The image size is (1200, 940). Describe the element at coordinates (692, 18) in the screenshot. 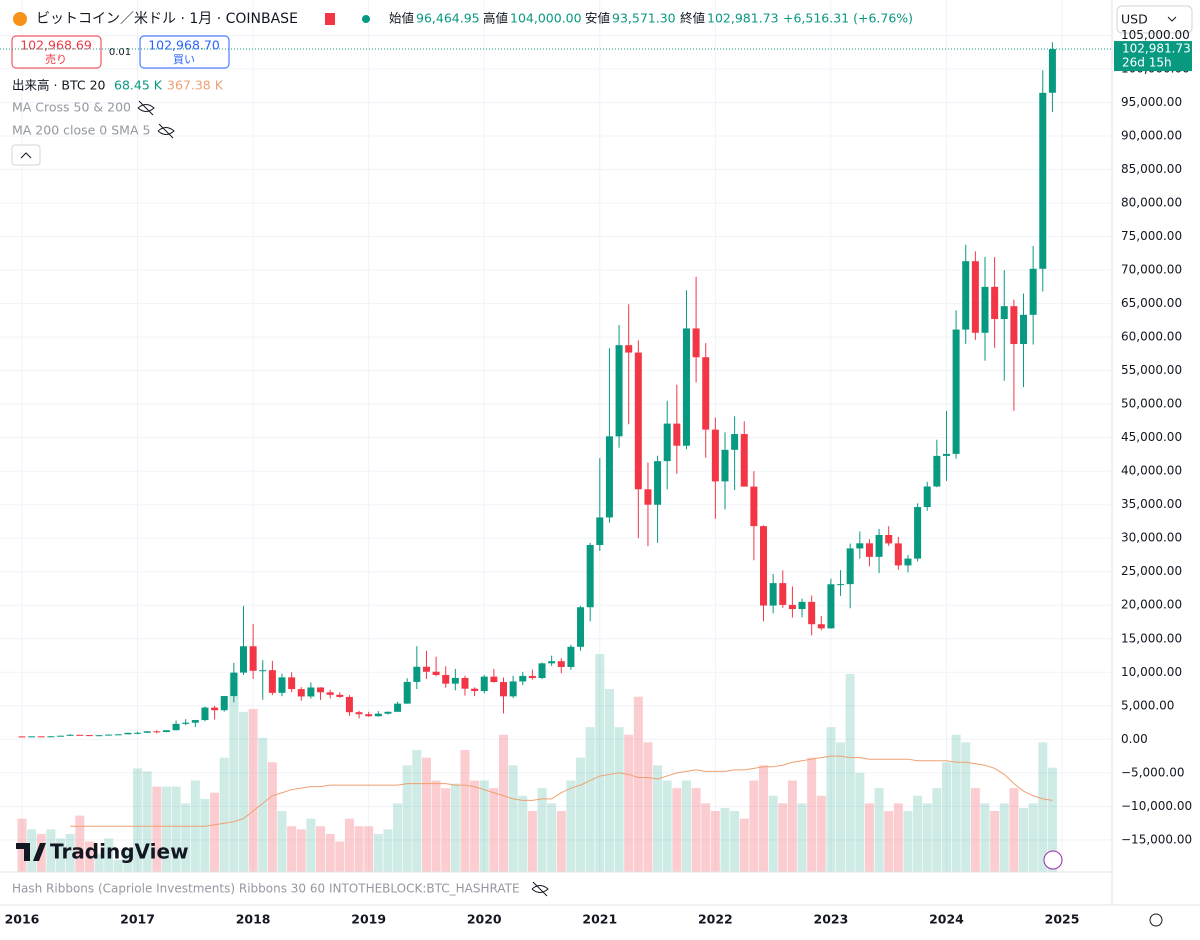

I see `close-label: 終値` at that location.